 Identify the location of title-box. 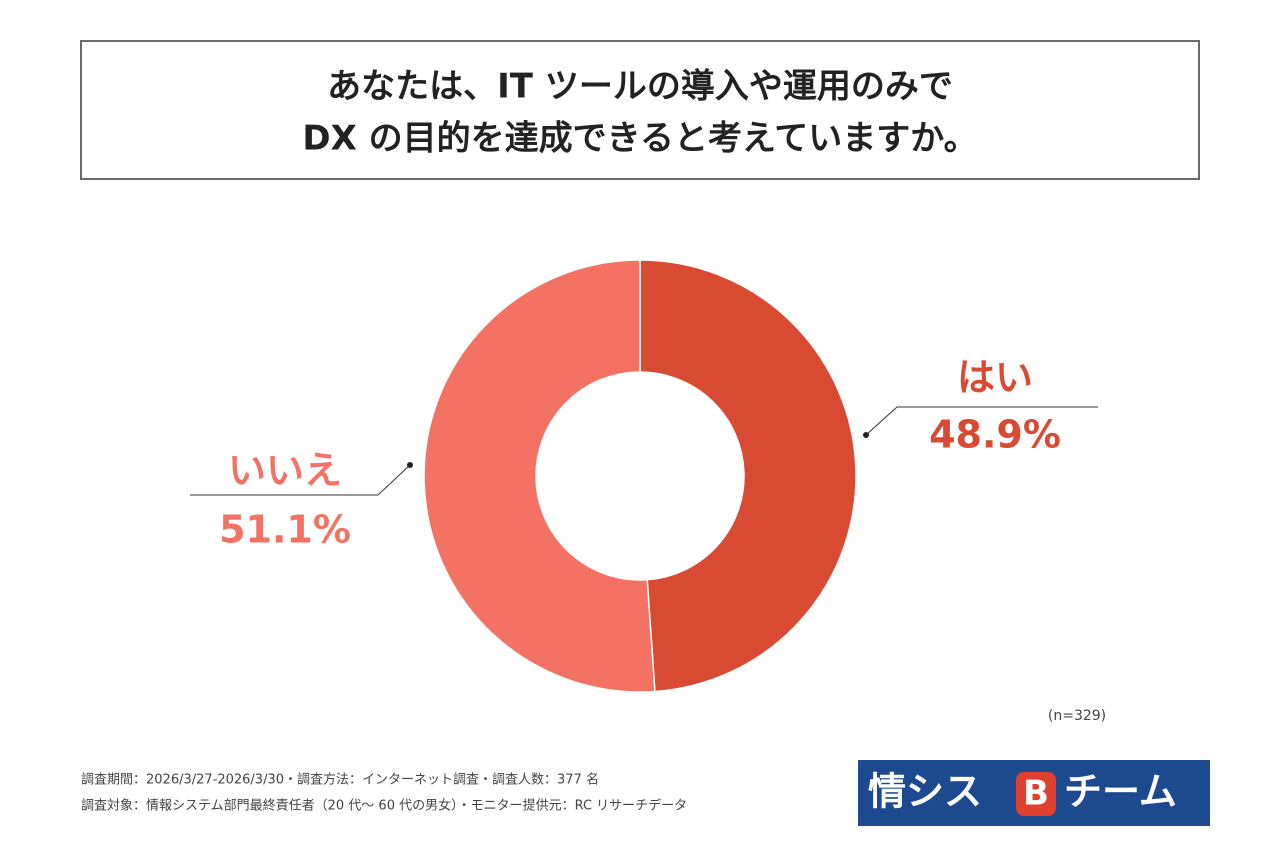
(640, 110).